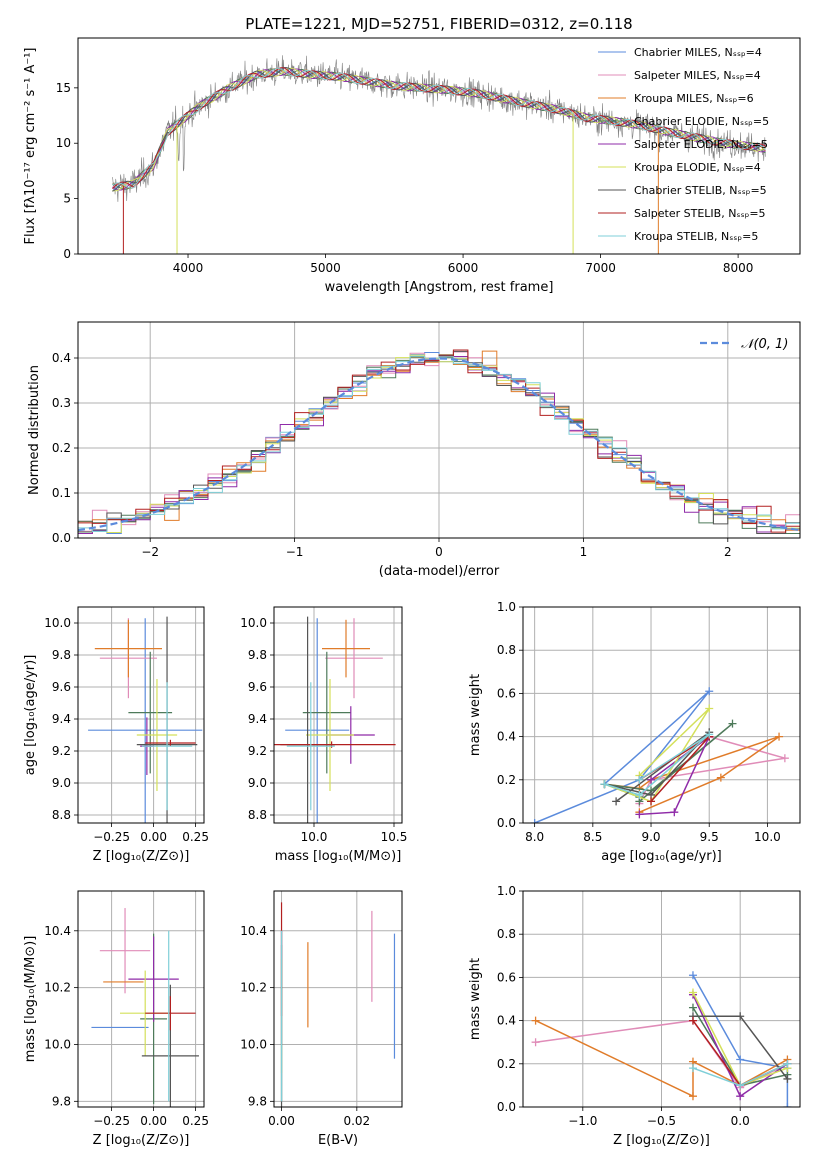 The height and width of the screenshot is (1170, 819). I want to click on y-axis-label: Normed distribution, so click(34, 430).